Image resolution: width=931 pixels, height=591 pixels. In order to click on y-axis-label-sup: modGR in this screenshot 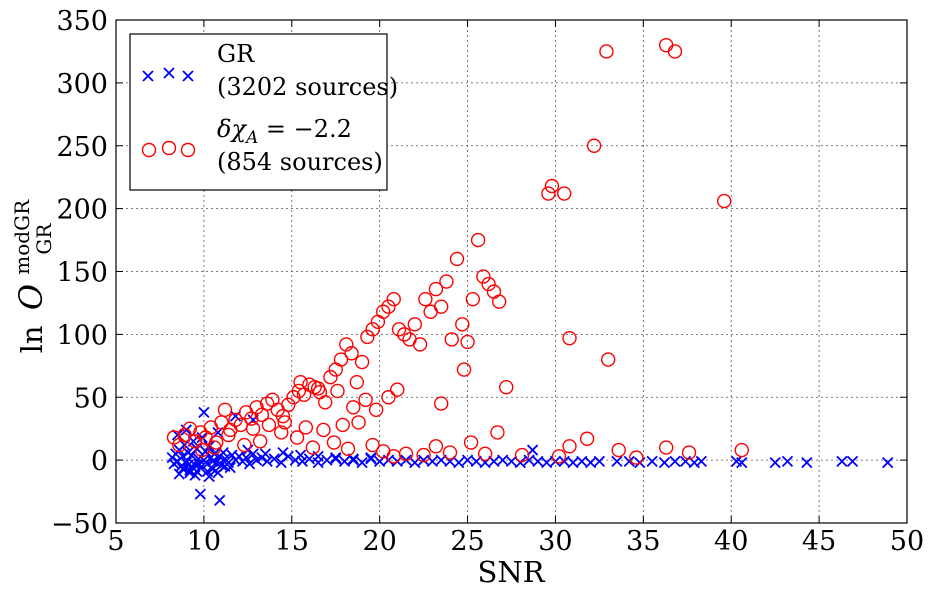, I will do `click(22, 237)`.